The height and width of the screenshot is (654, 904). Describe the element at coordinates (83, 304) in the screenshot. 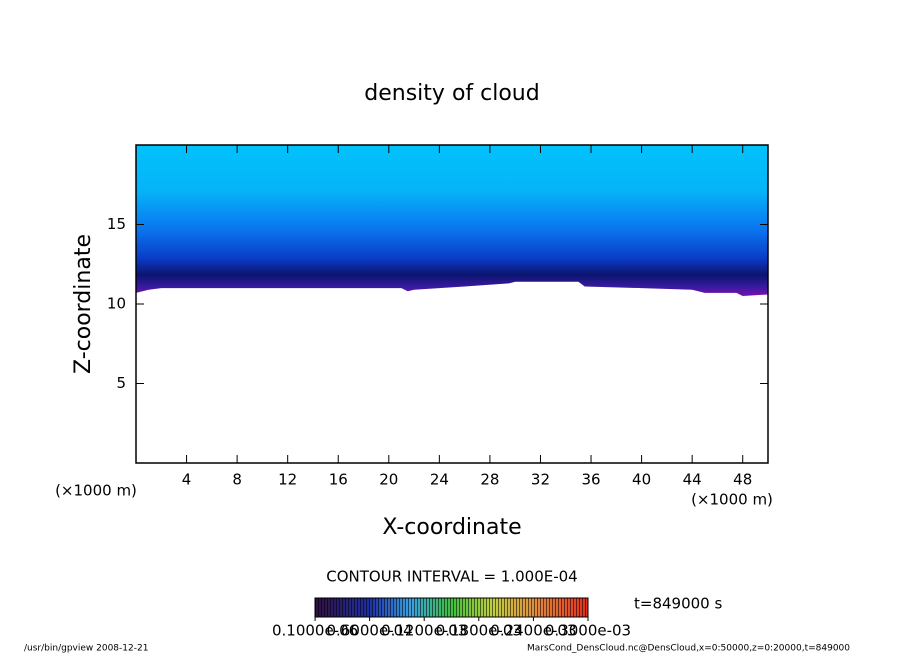

I see `y-axis-label: Z-coordinate` at that location.